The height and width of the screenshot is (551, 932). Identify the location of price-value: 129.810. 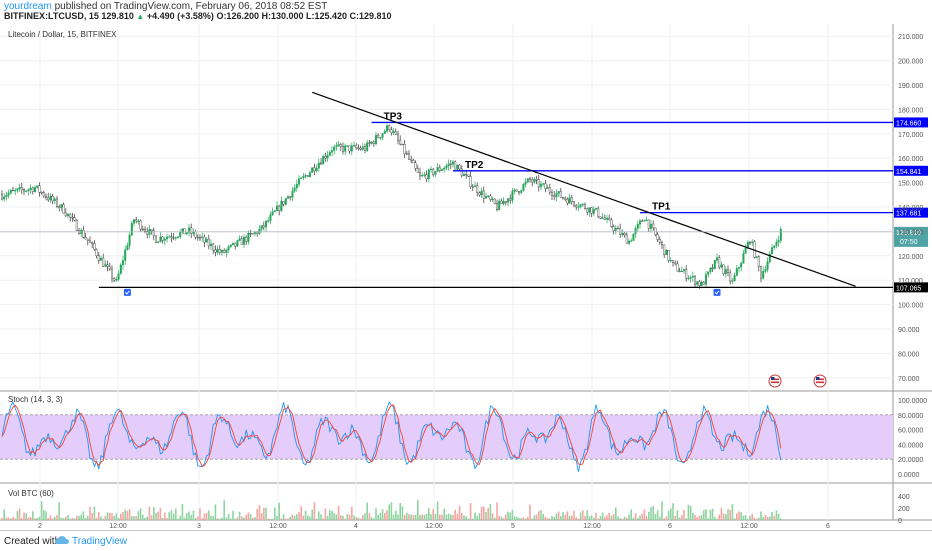
(117, 16).